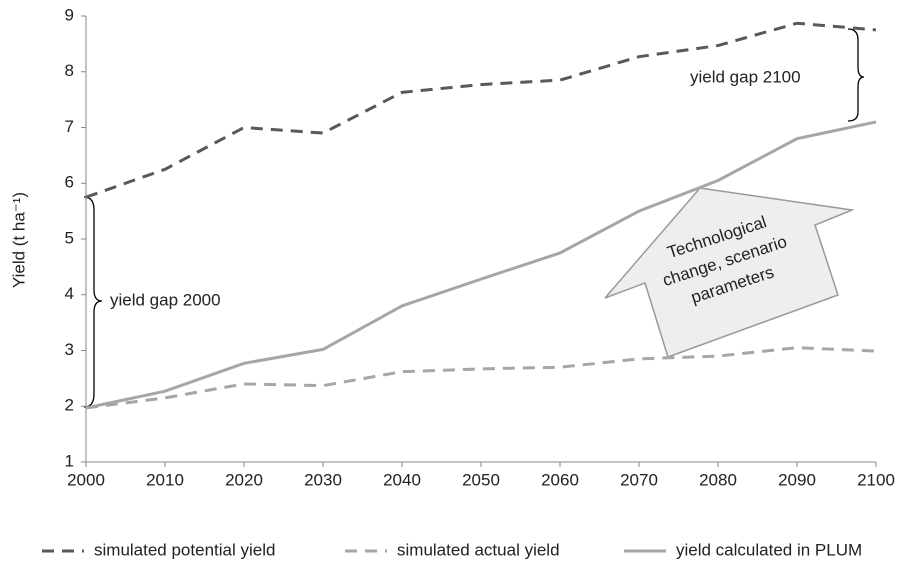  What do you see at coordinates (729, 272) in the screenshot?
I see `arrow` at bounding box center [729, 272].